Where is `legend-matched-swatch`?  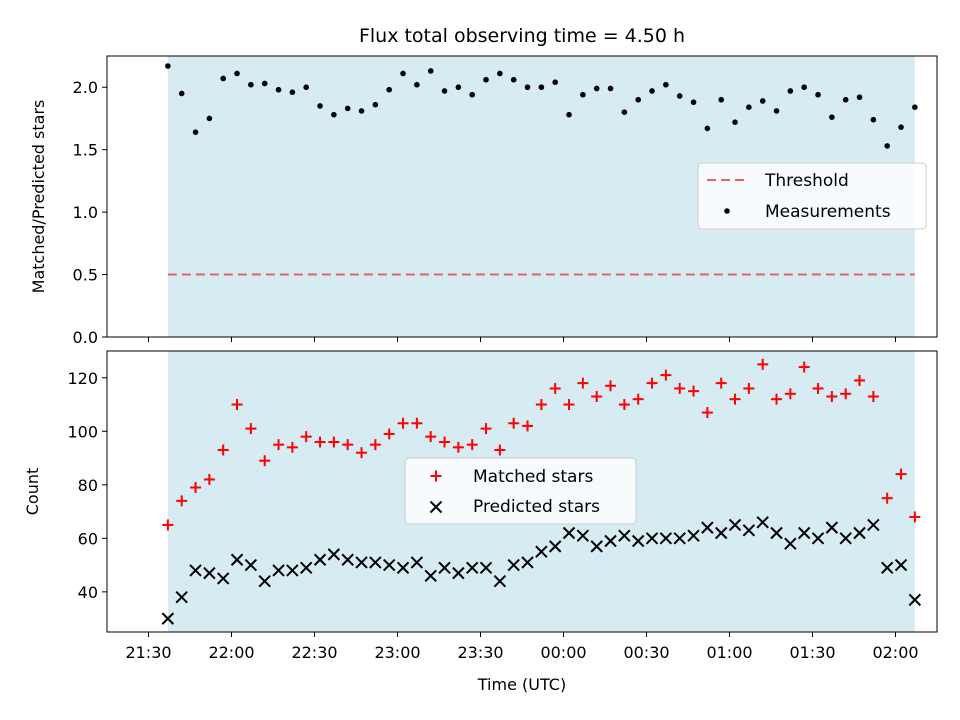 legend-matched-swatch is located at coordinates (436, 476).